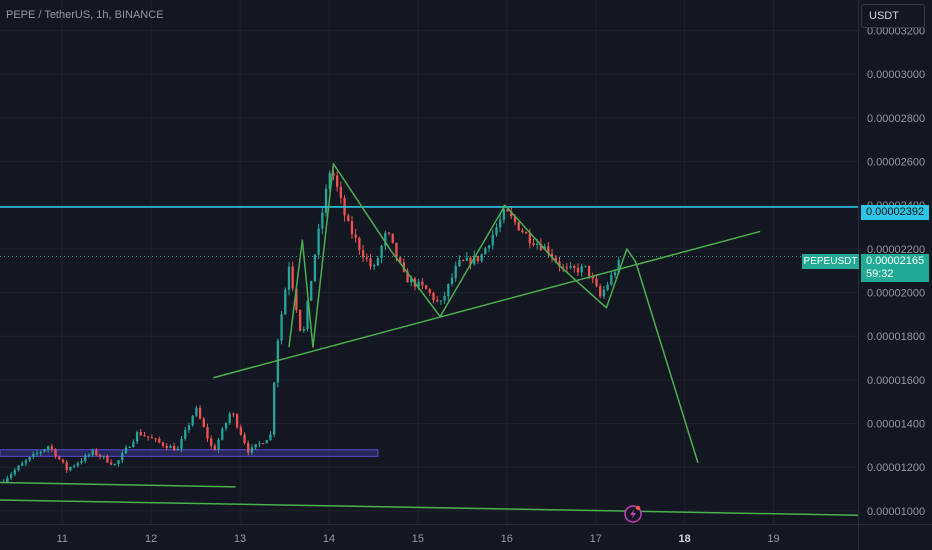 This screenshot has width=932, height=550. Describe the element at coordinates (189, 453) in the screenshot. I see `support-zone-rect` at that location.